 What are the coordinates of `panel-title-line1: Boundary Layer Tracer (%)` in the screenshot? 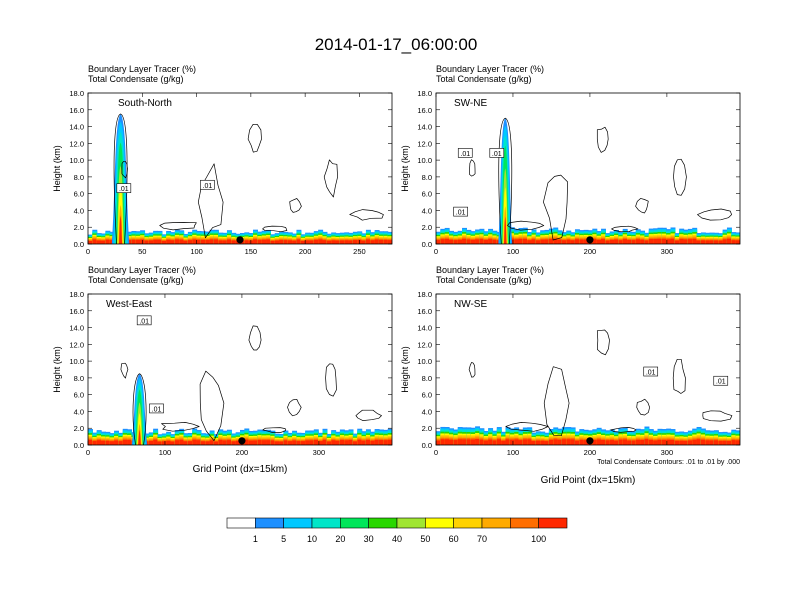 It's located at (142, 69).